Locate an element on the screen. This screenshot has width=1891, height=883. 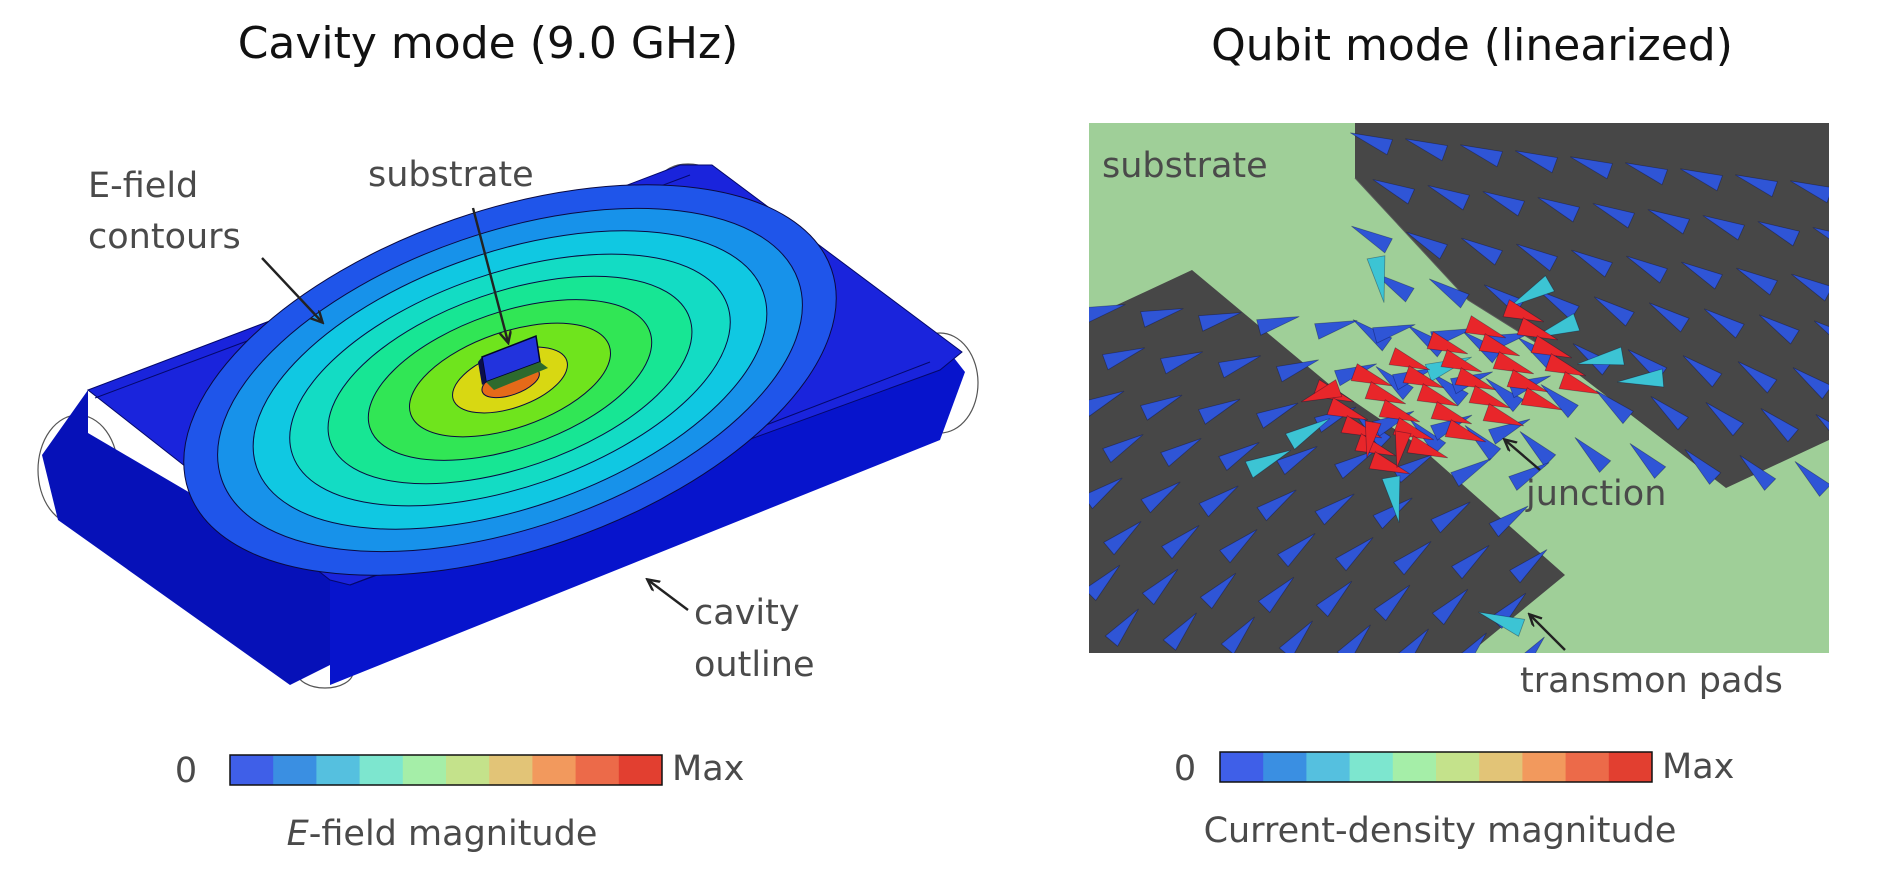
left-caption-rest: -field magnitude is located at coordinates (453, 834).